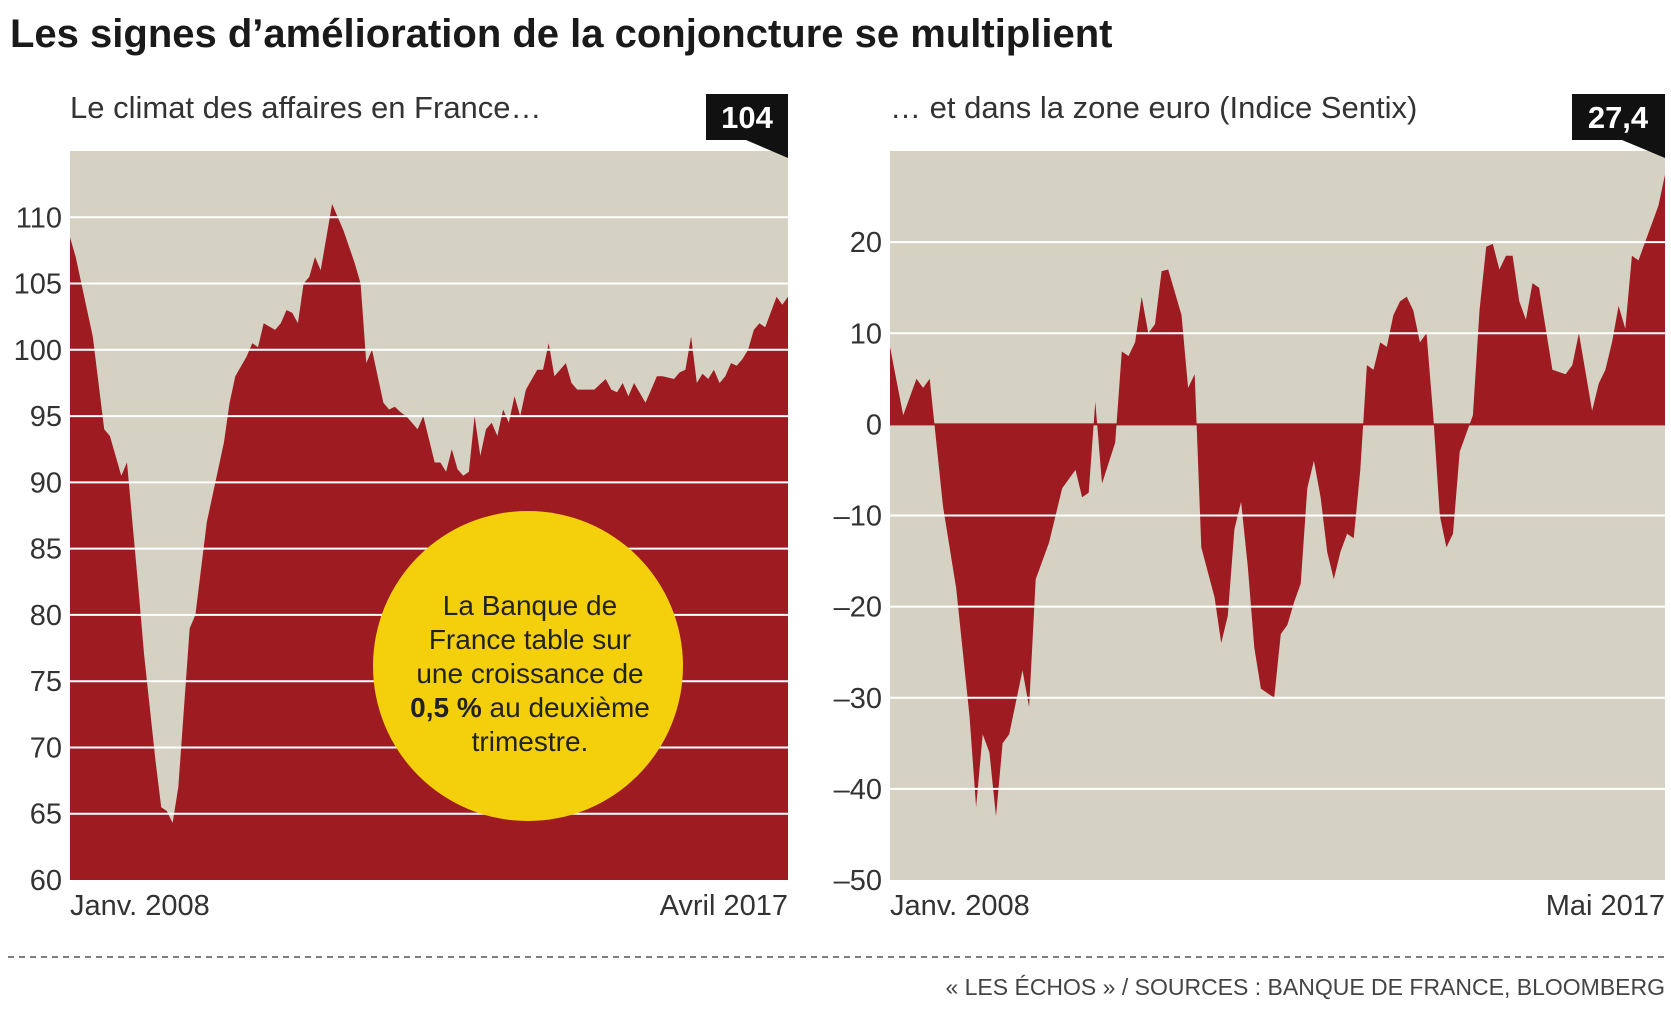 This screenshot has width=1671, height=1016. I want to click on annotation-line-4: 0,5 % au deuxième, so click(530, 707).